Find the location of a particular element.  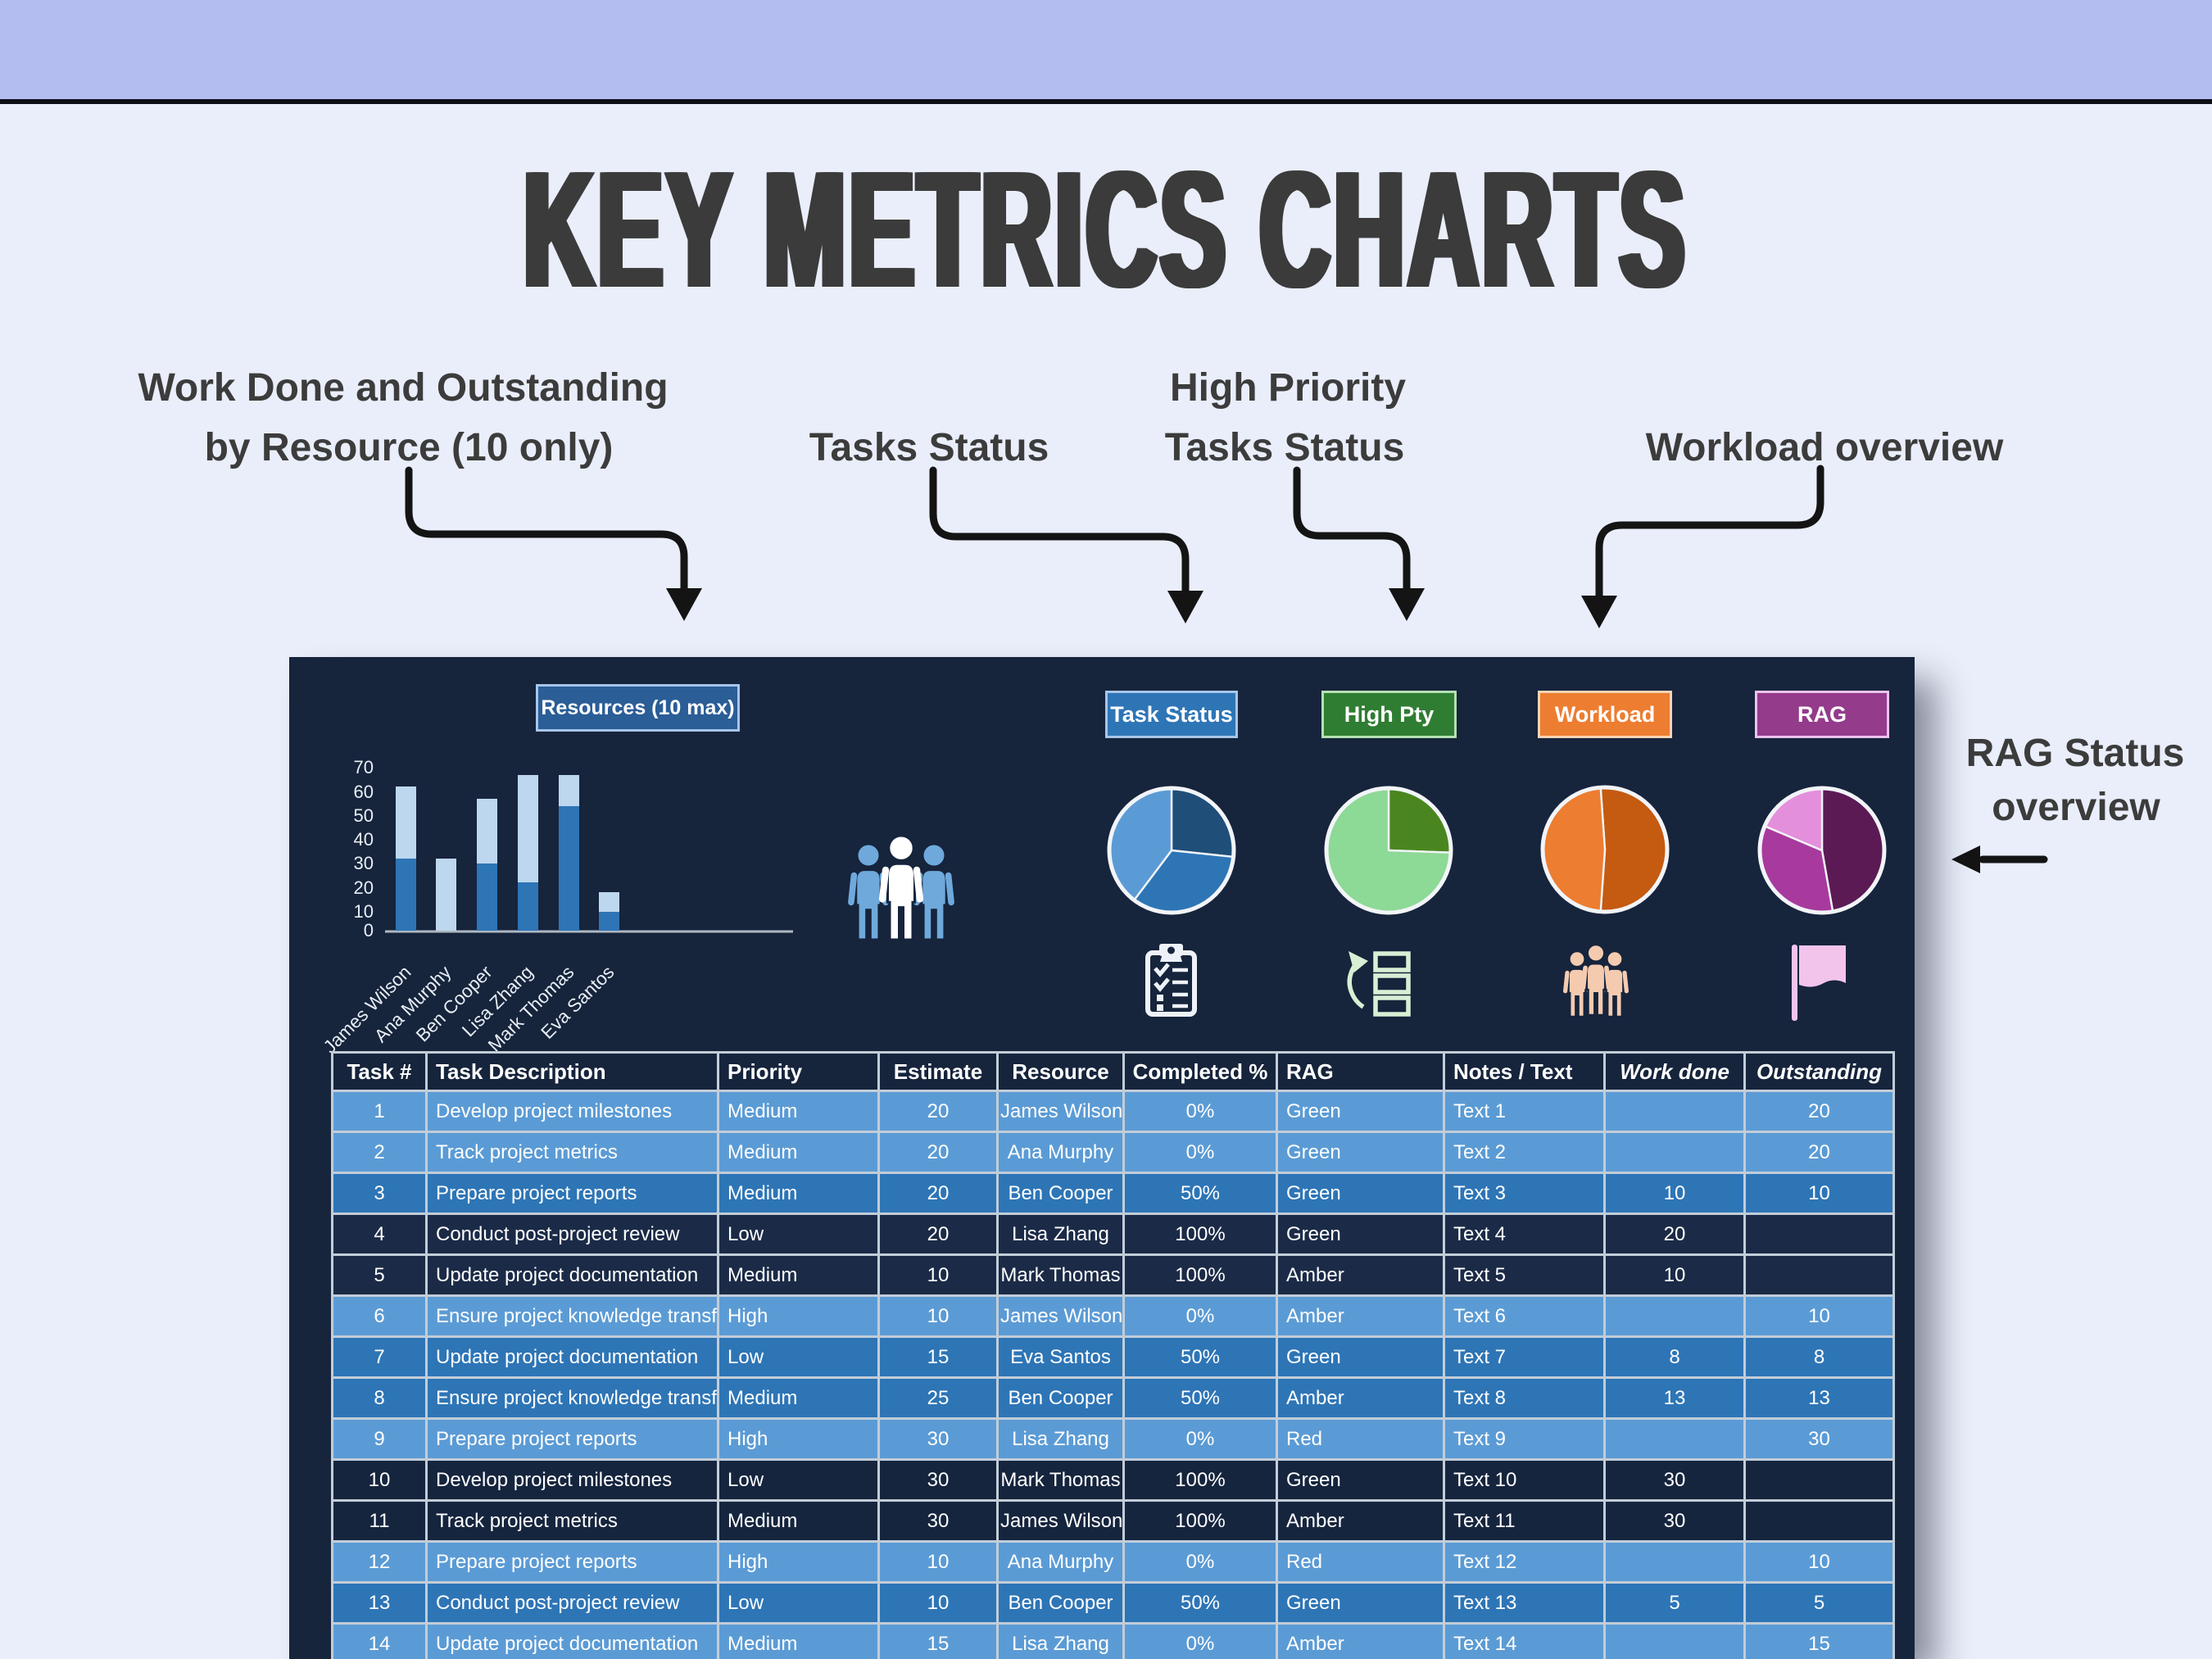

svg-text: 20 is located at coordinates (364, 887).